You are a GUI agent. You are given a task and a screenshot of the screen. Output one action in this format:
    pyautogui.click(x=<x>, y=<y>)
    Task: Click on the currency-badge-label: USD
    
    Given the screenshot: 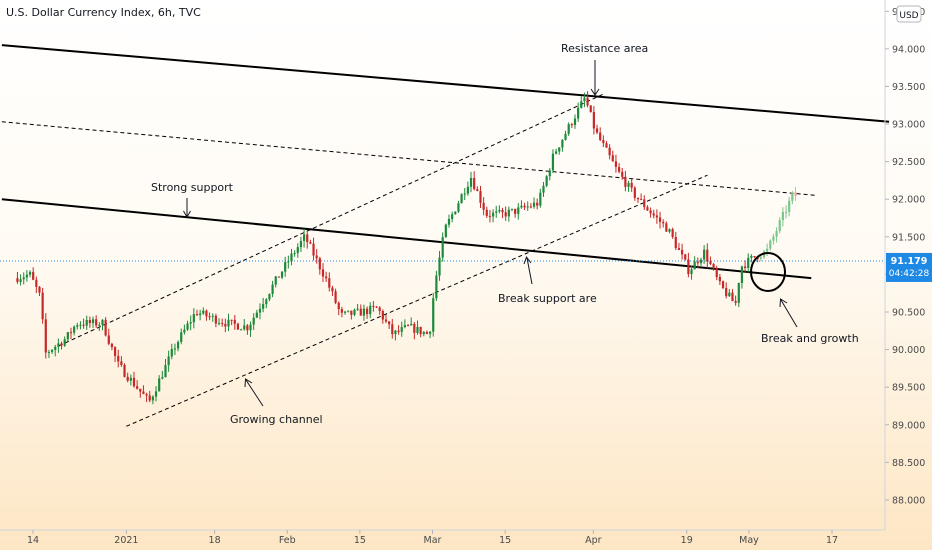 What is the action you would take?
    pyautogui.click(x=908, y=16)
    